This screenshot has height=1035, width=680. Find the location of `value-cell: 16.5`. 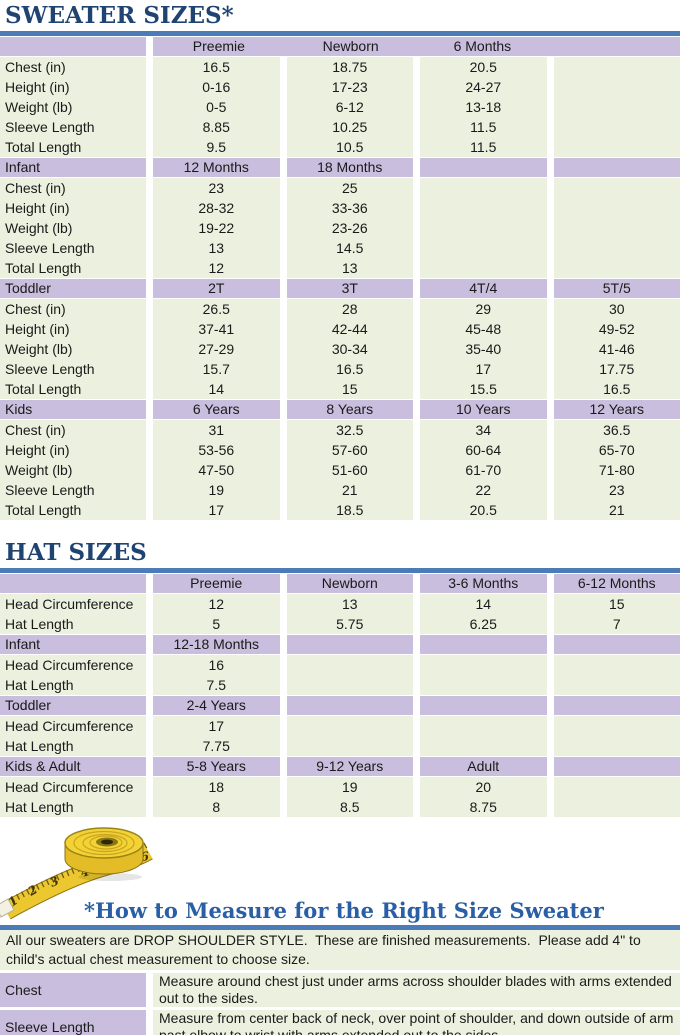

value-cell: 16.5 is located at coordinates (216, 67).